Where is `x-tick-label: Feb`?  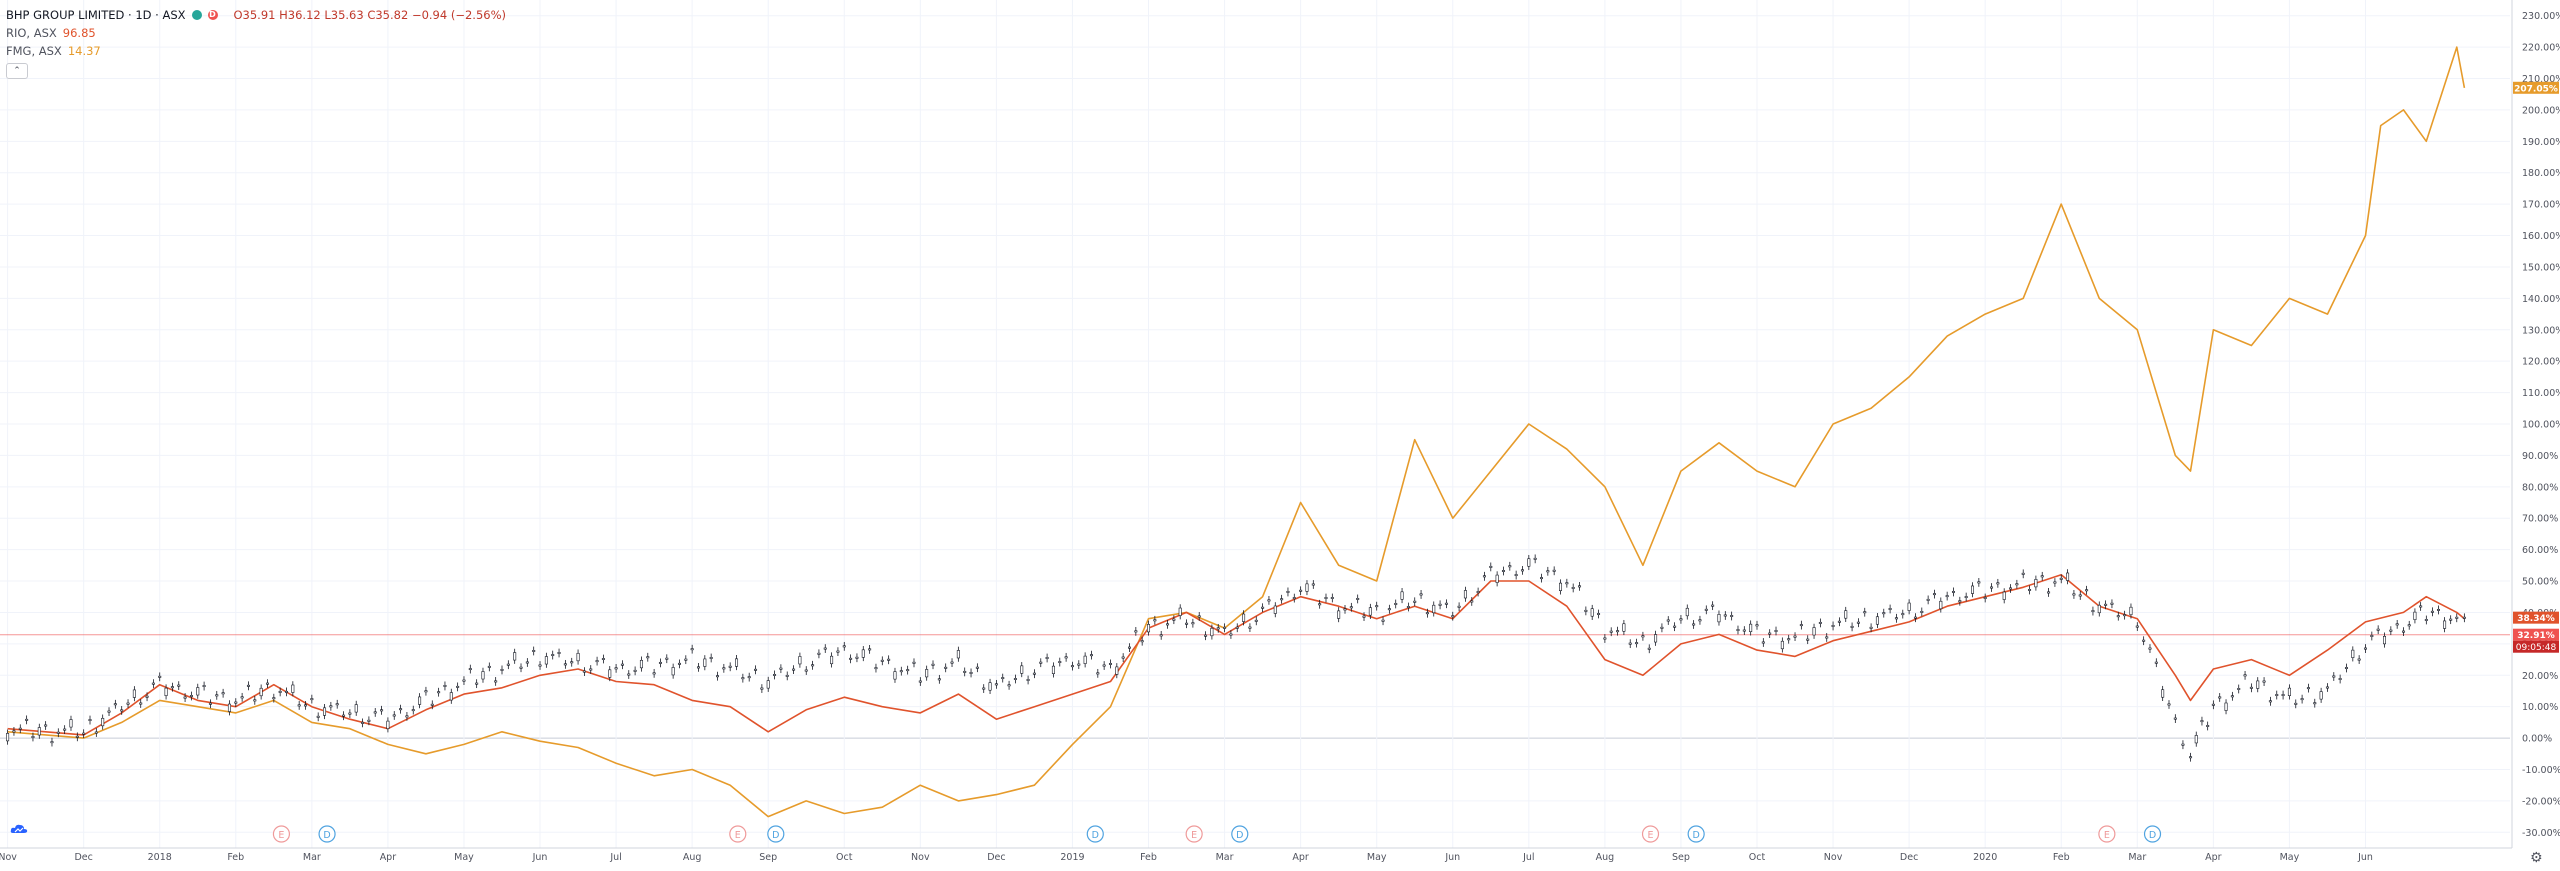
x-tick-label: Feb is located at coordinates (1148, 857).